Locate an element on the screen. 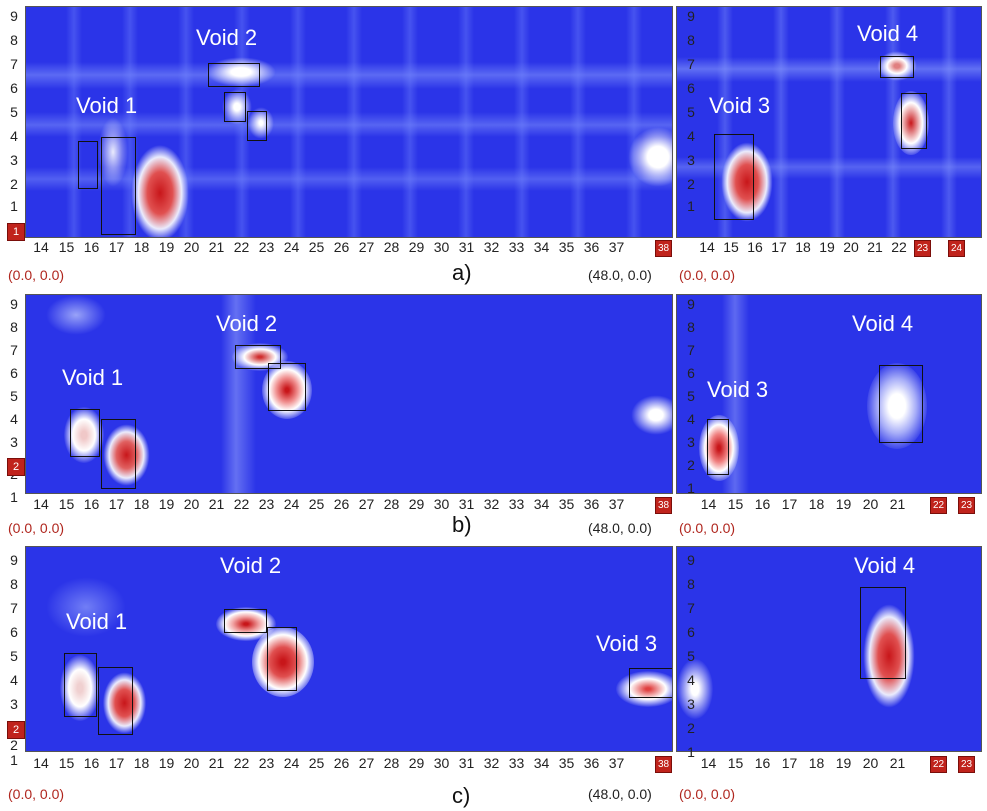  tick-label: 18 is located at coordinates (141, 763).